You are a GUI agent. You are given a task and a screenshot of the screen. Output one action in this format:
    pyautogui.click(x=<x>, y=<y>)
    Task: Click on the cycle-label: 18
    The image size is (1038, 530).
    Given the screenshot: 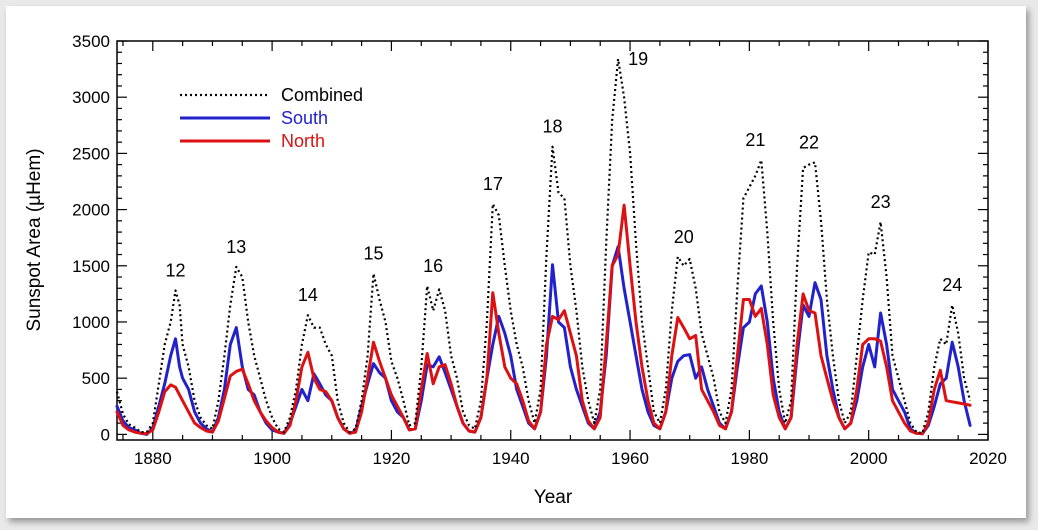 What is the action you would take?
    pyautogui.click(x=552, y=127)
    